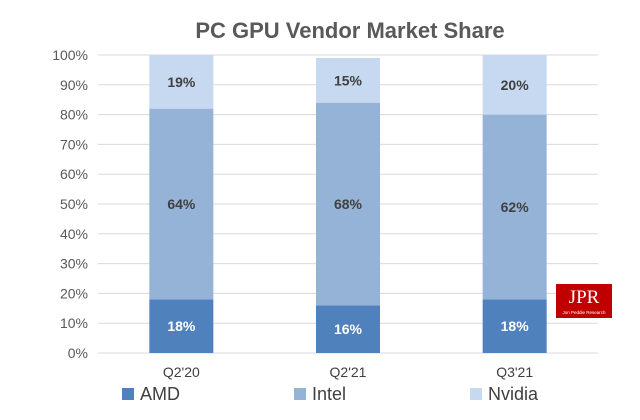  Describe the element at coordinates (584, 297) in the screenshot. I see `jpr-logo-text: JPR` at that location.